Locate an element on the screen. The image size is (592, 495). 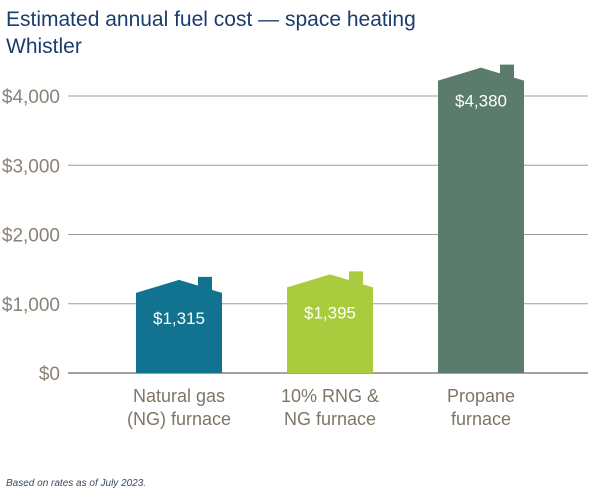
bar-value-label: $1,395 is located at coordinates (330, 312).